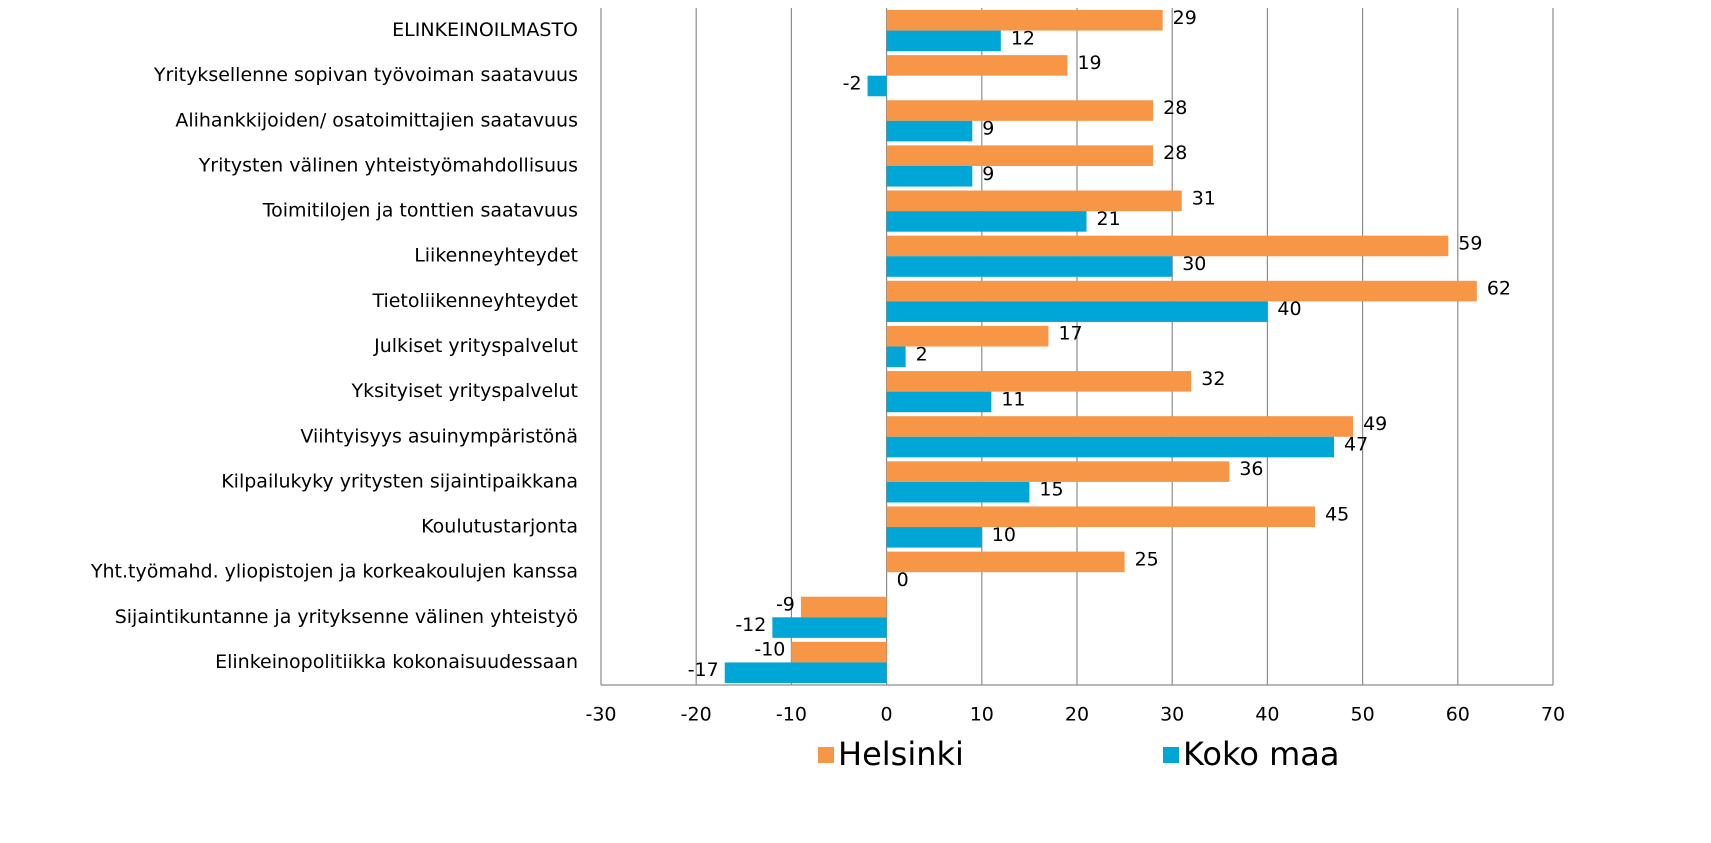 This screenshot has height=843, width=1711. I want to click on data-label: 17, so click(1070, 334).